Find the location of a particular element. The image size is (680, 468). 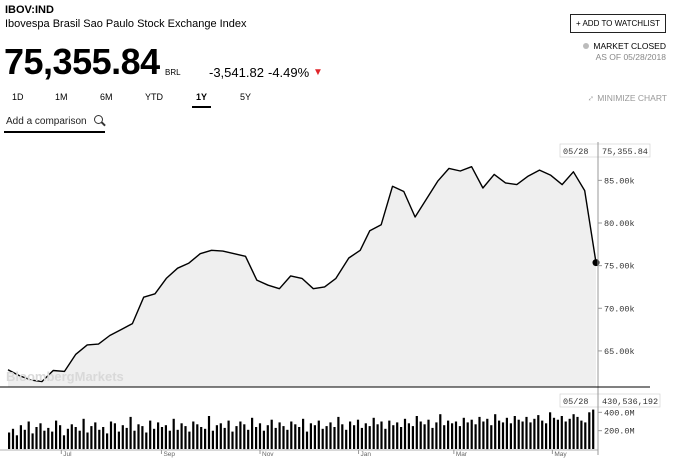

volume-last-box is located at coordinates (610, 400).